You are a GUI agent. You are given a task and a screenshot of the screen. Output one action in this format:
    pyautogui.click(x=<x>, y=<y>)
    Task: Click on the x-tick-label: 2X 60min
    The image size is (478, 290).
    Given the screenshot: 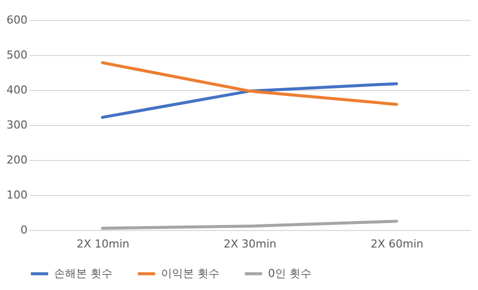 What is the action you would take?
    pyautogui.click(x=397, y=244)
    